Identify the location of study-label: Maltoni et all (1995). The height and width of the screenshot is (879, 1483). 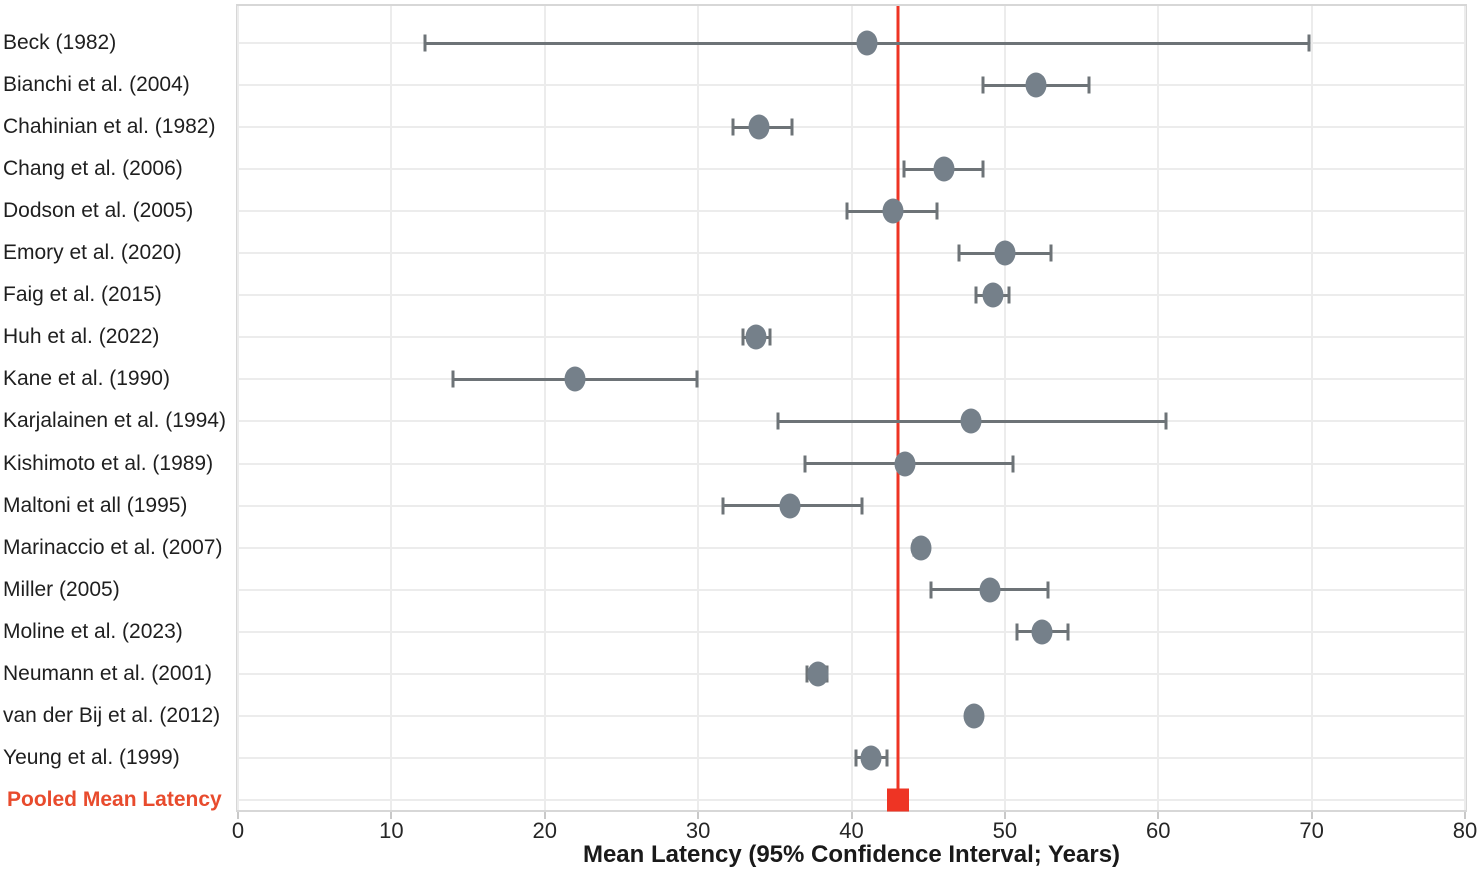
(95, 505).